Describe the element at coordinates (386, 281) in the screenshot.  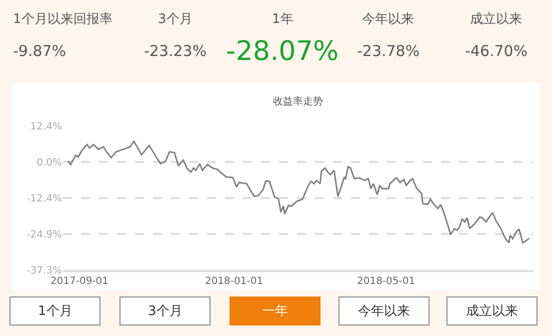
I see `x-tick-label: 2018-05-01` at that location.